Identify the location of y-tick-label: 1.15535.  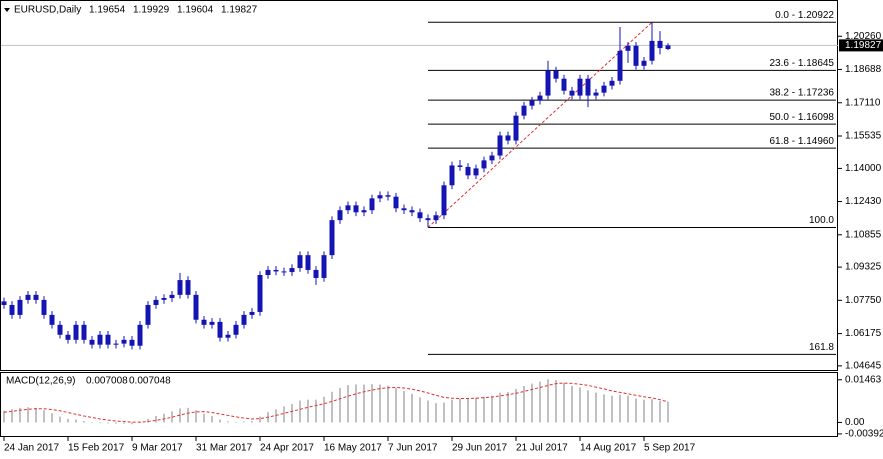
(863, 136).